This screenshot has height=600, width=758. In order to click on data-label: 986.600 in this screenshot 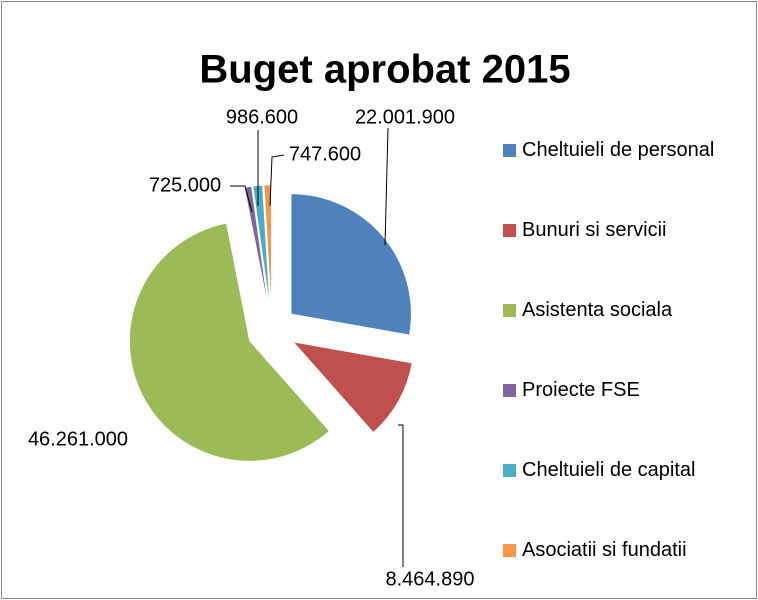, I will do `click(262, 117)`.